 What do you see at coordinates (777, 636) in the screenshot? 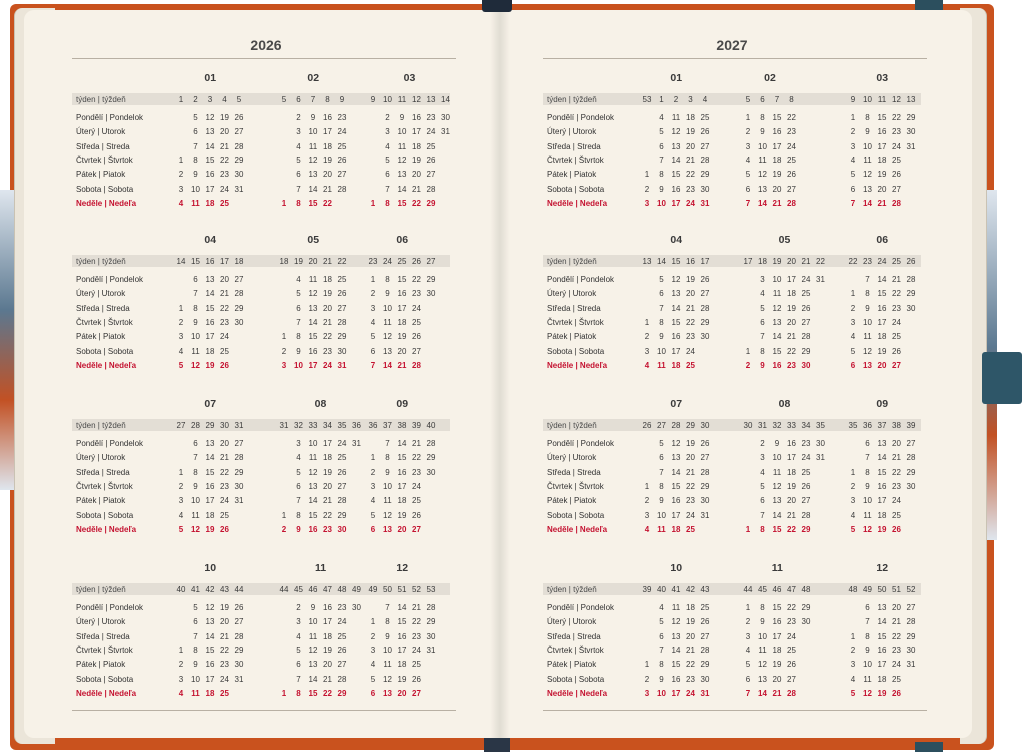
I see `day-number: 17` at bounding box center [777, 636].